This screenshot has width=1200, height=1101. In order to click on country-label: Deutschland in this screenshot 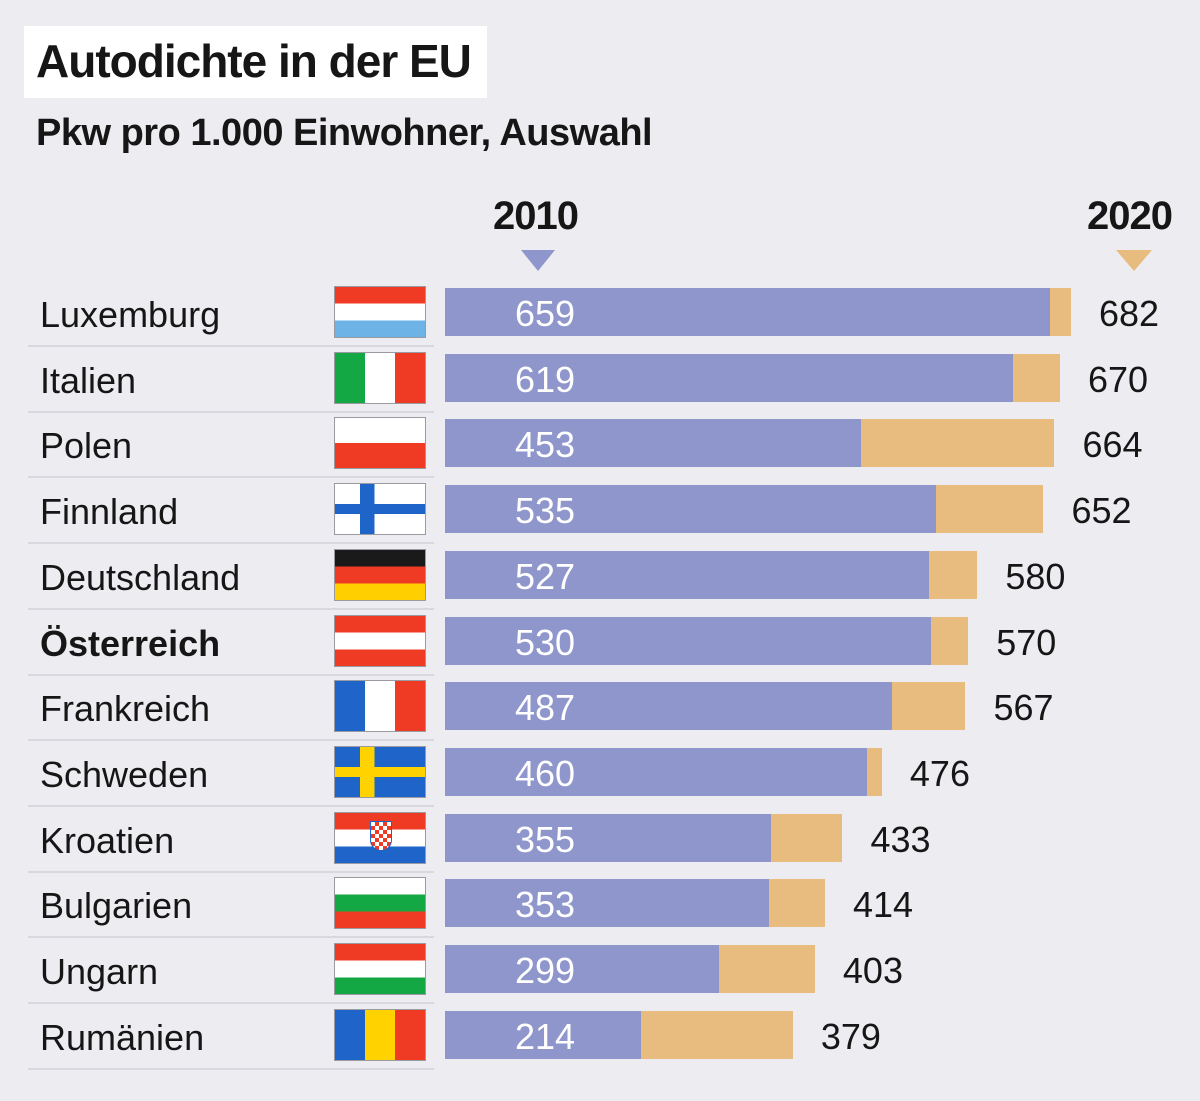, I will do `click(140, 577)`.